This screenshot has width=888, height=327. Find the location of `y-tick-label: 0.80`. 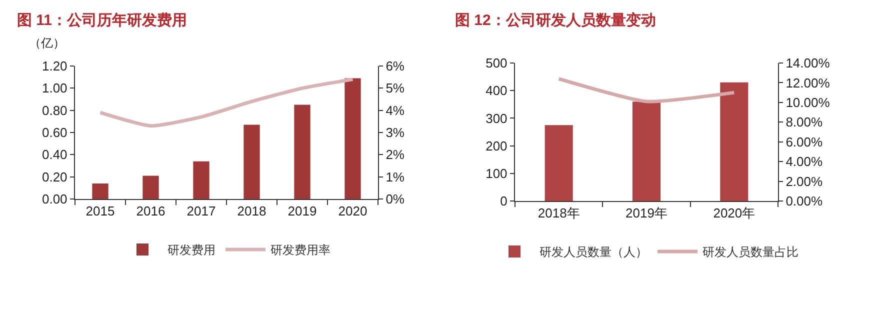

y-tick-label: 0.80 is located at coordinates (55, 110).